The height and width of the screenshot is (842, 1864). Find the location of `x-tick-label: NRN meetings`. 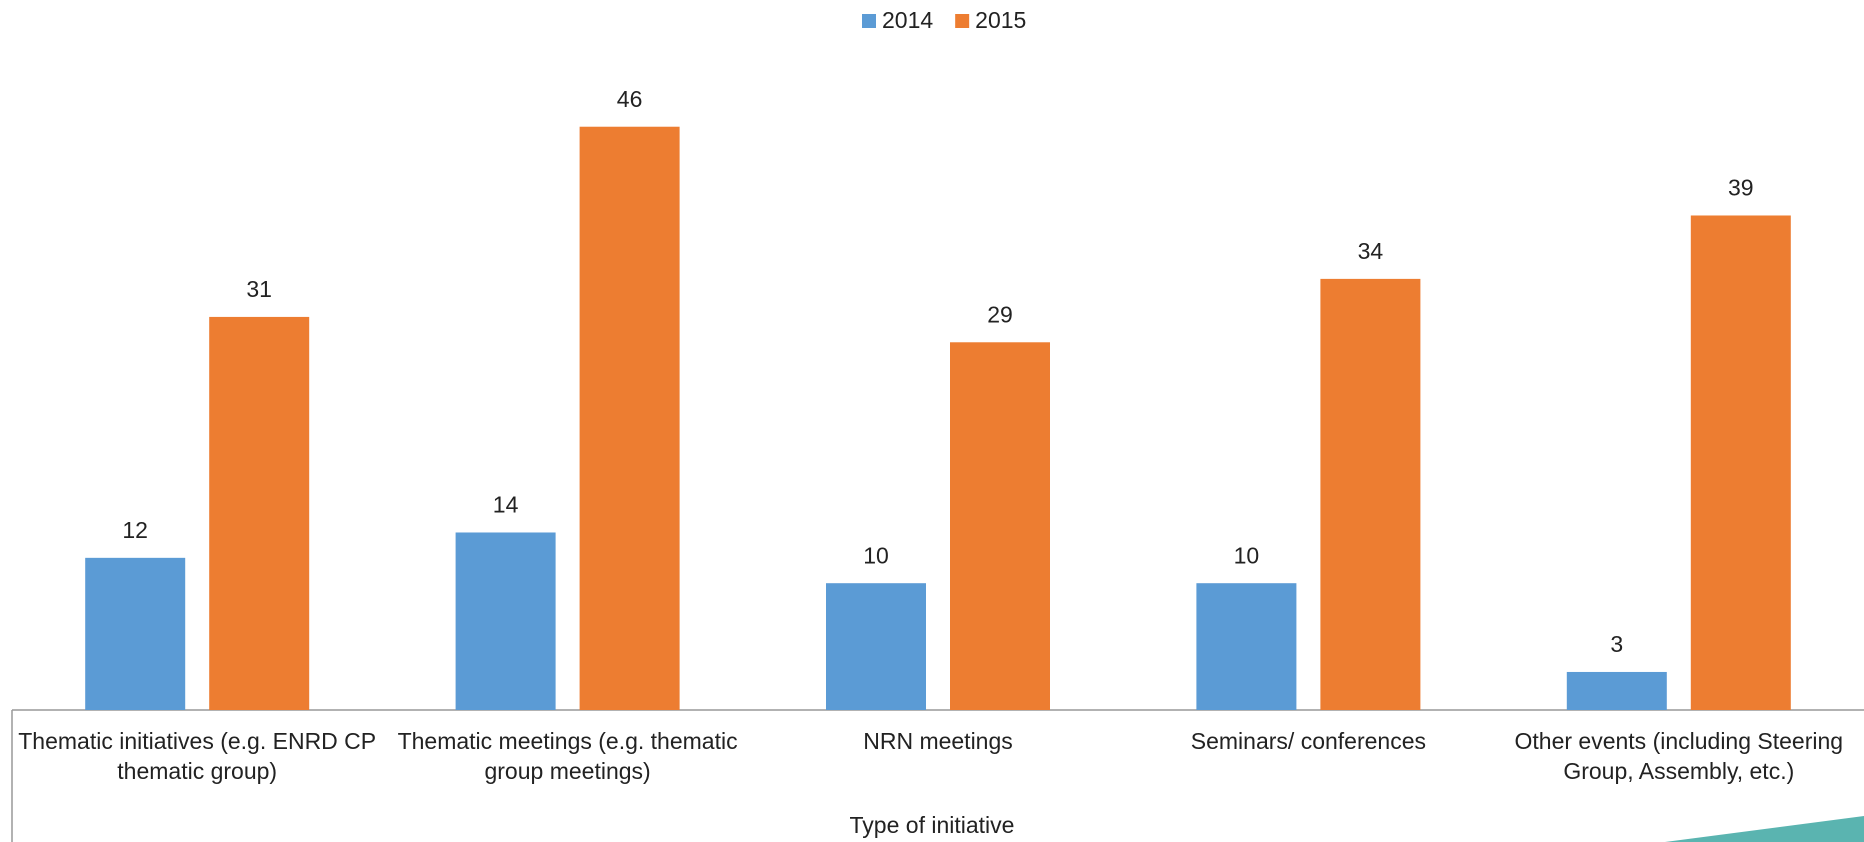

x-tick-label: NRN meetings is located at coordinates (938, 741).